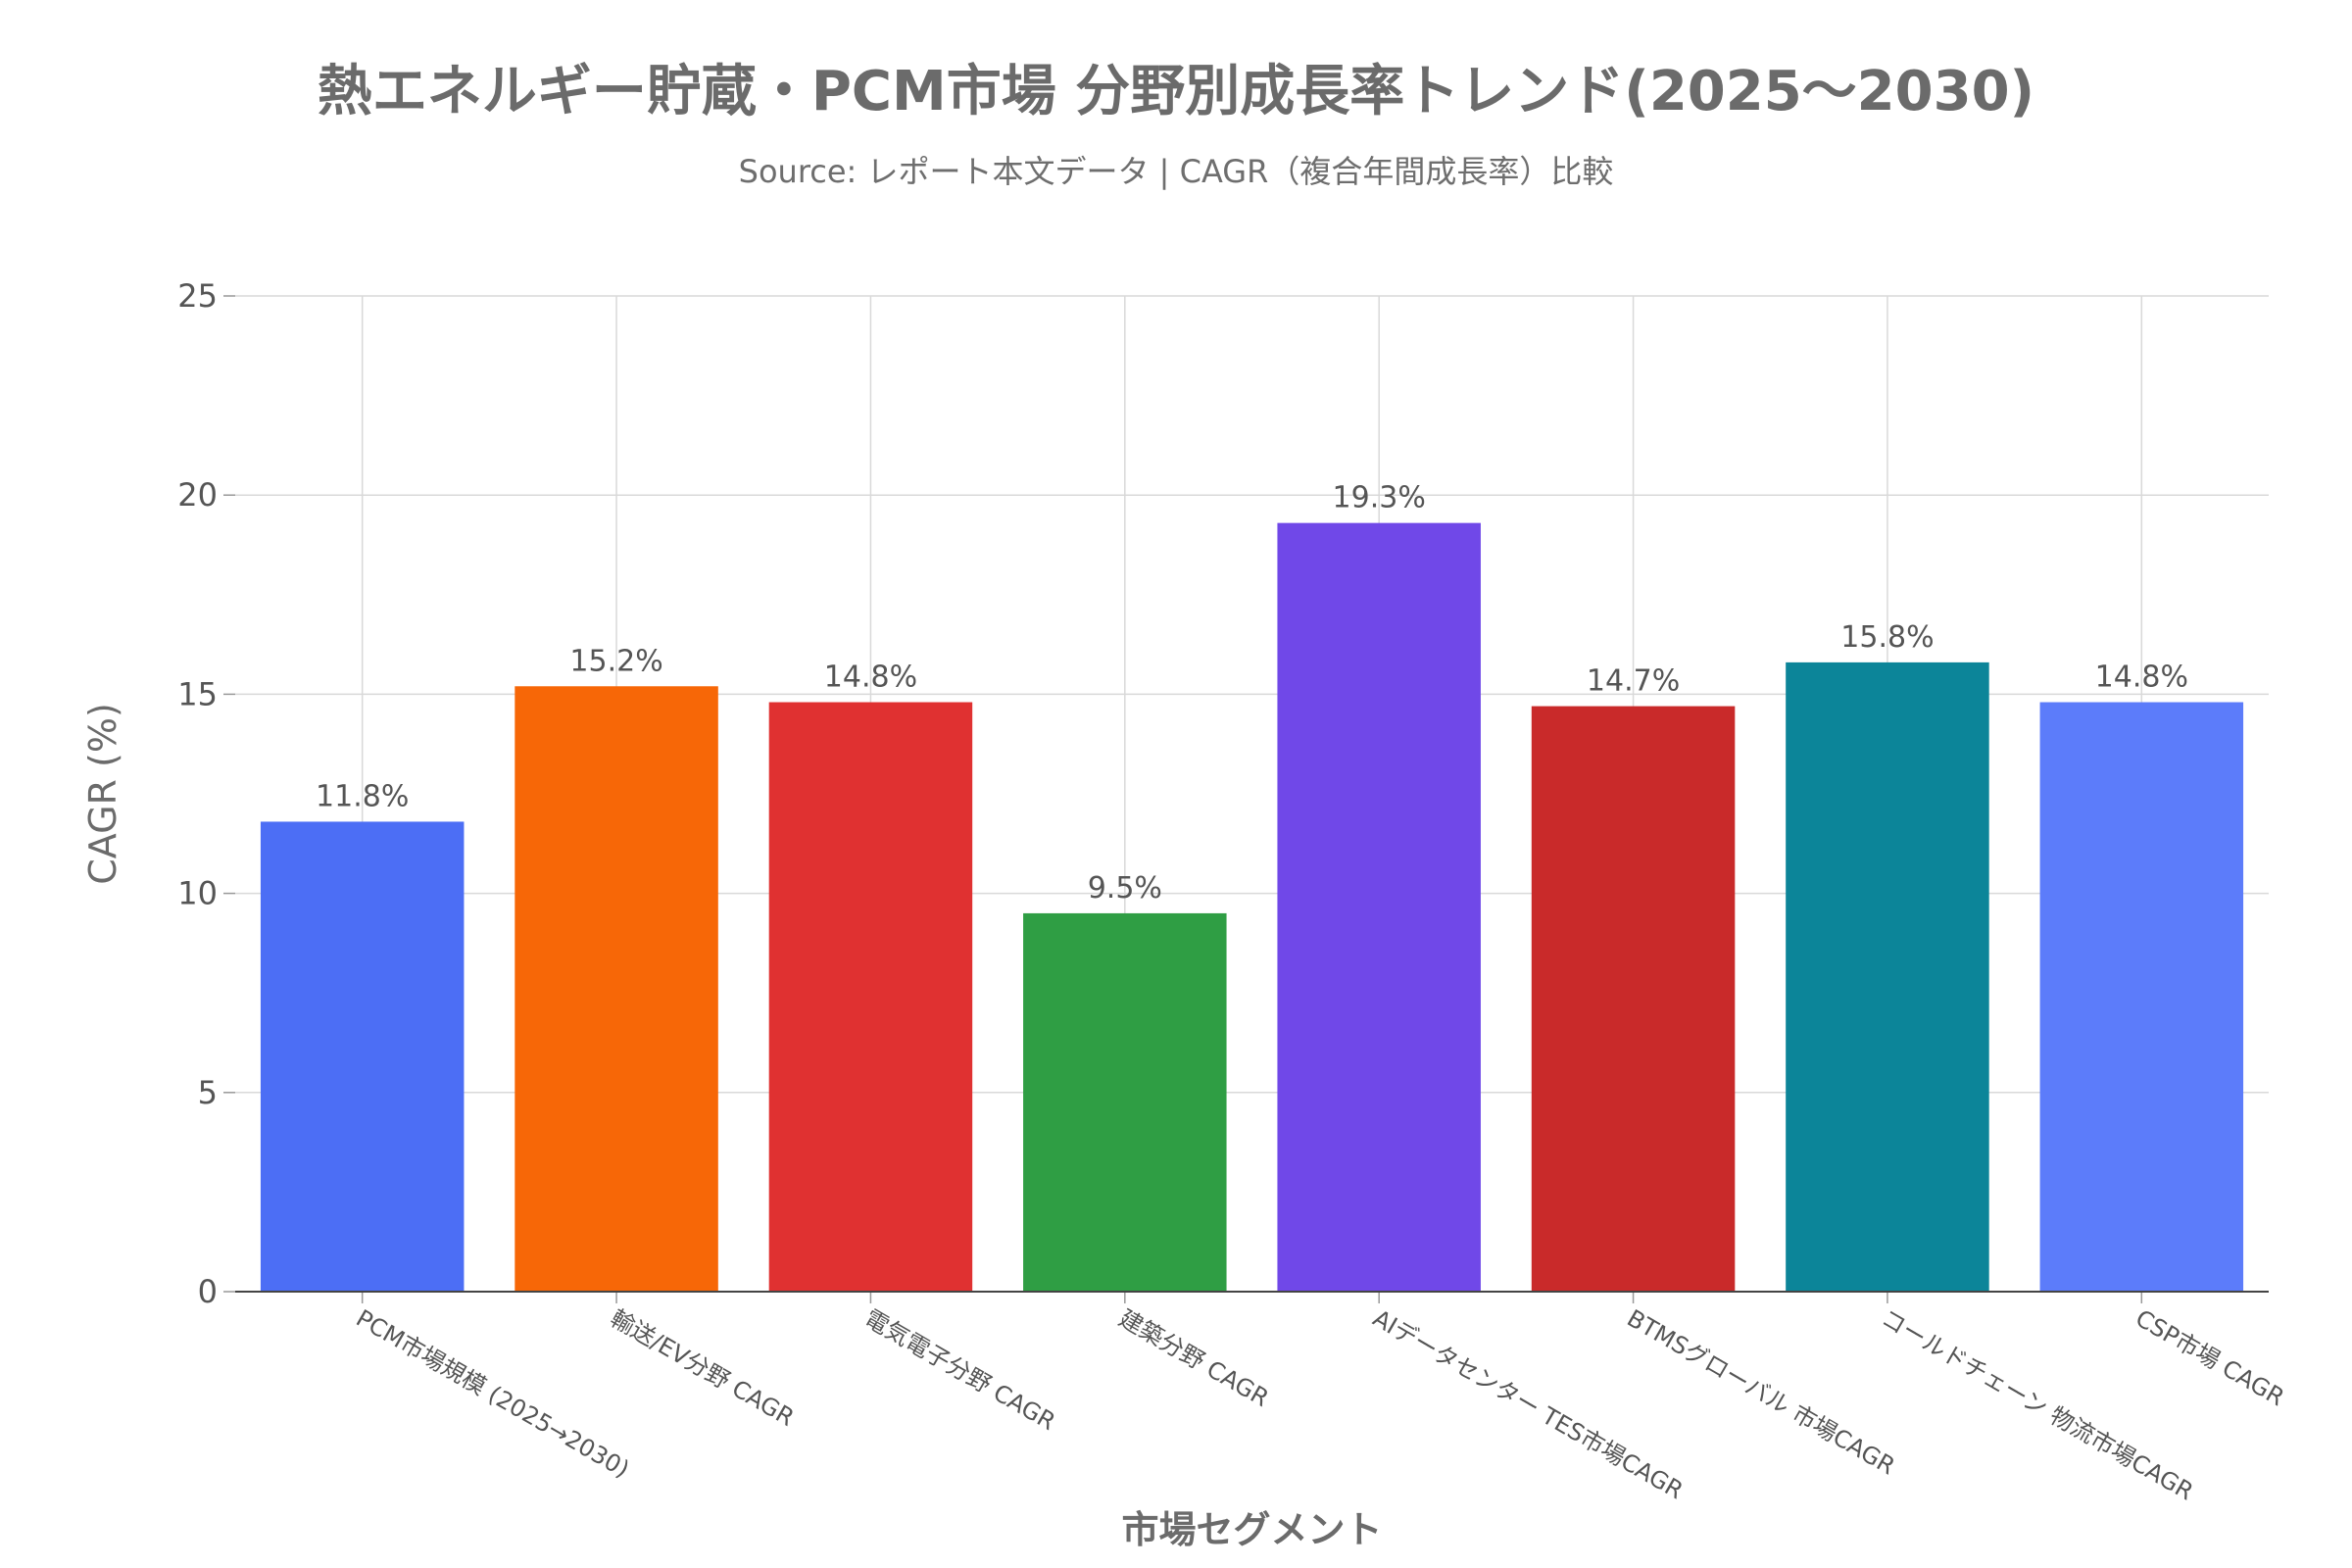 This screenshot has height=1568, width=2352. What do you see at coordinates (197, 893) in the screenshot?
I see `y-tick-label: 10` at bounding box center [197, 893].